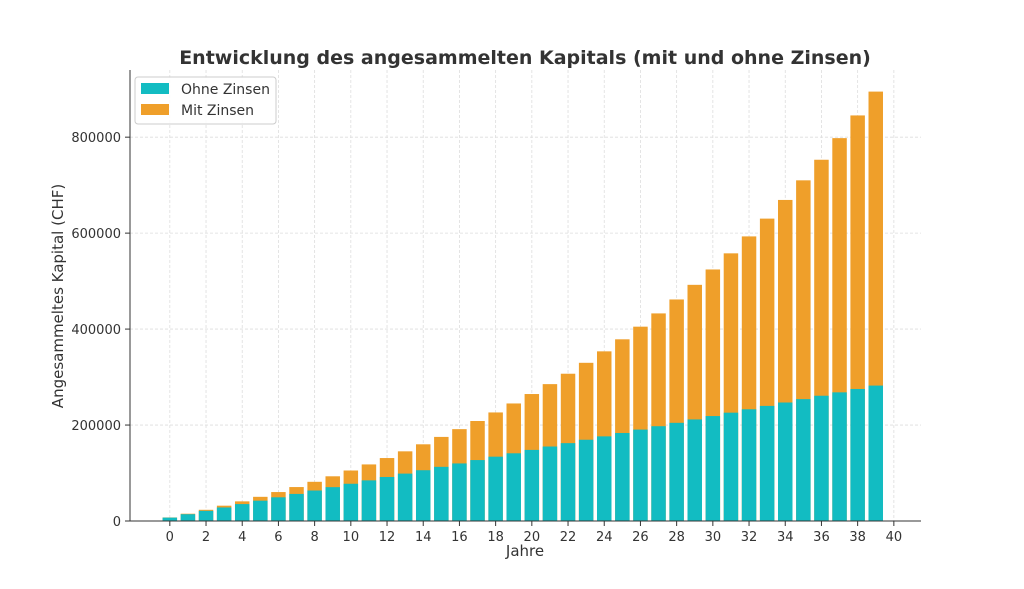 The image size is (1024, 589). I want to click on x-tick-label: 20, so click(532, 537).